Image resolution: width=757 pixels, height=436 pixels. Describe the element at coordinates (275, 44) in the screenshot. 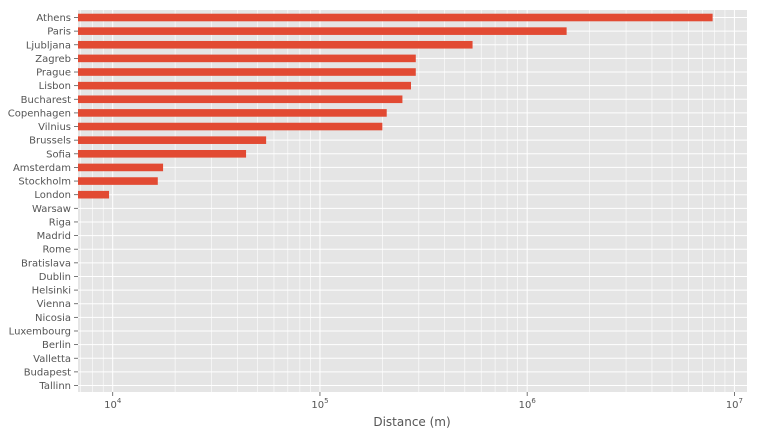

I see `bar-ljubljana` at that location.